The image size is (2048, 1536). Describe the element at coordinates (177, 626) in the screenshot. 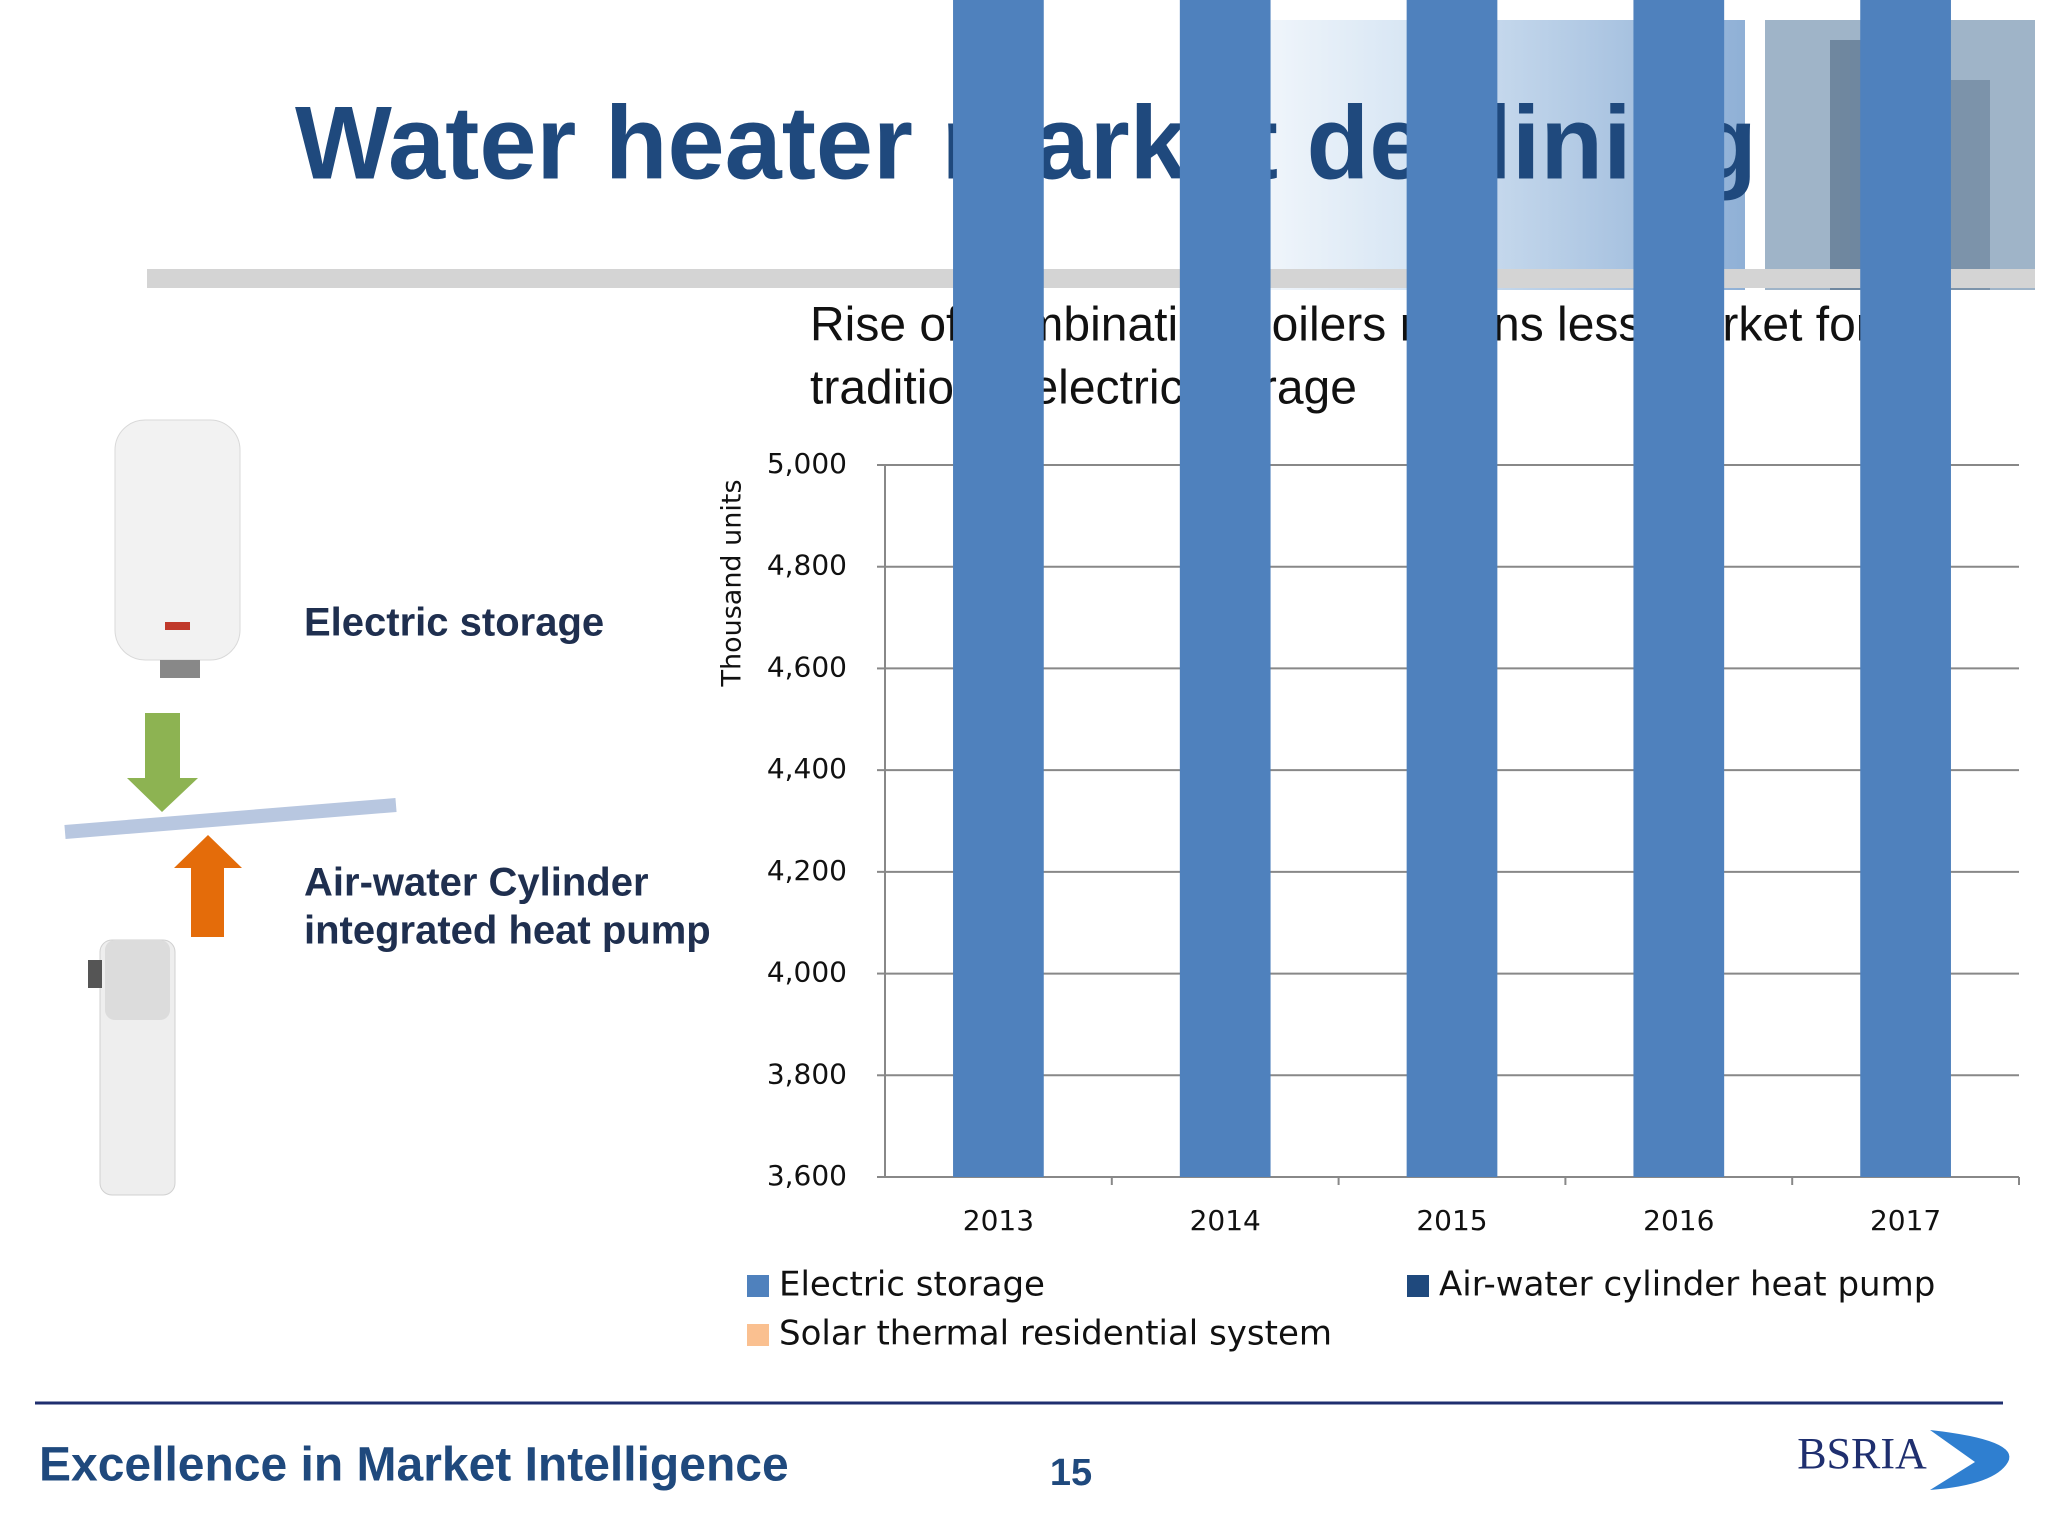

I see `heater-badge` at that location.